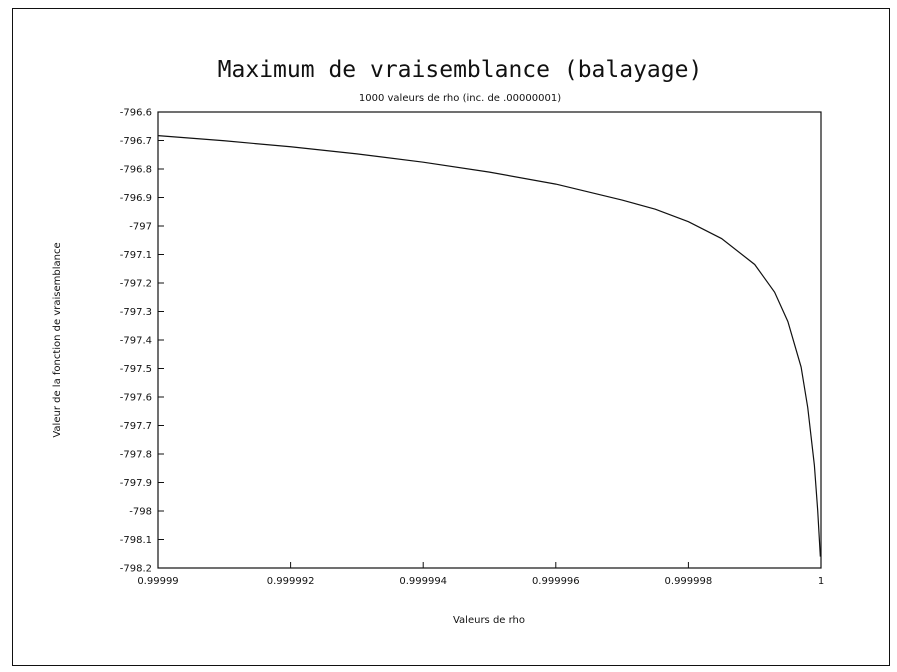  I want to click on y-tick-label: -797.9, so click(136, 483).